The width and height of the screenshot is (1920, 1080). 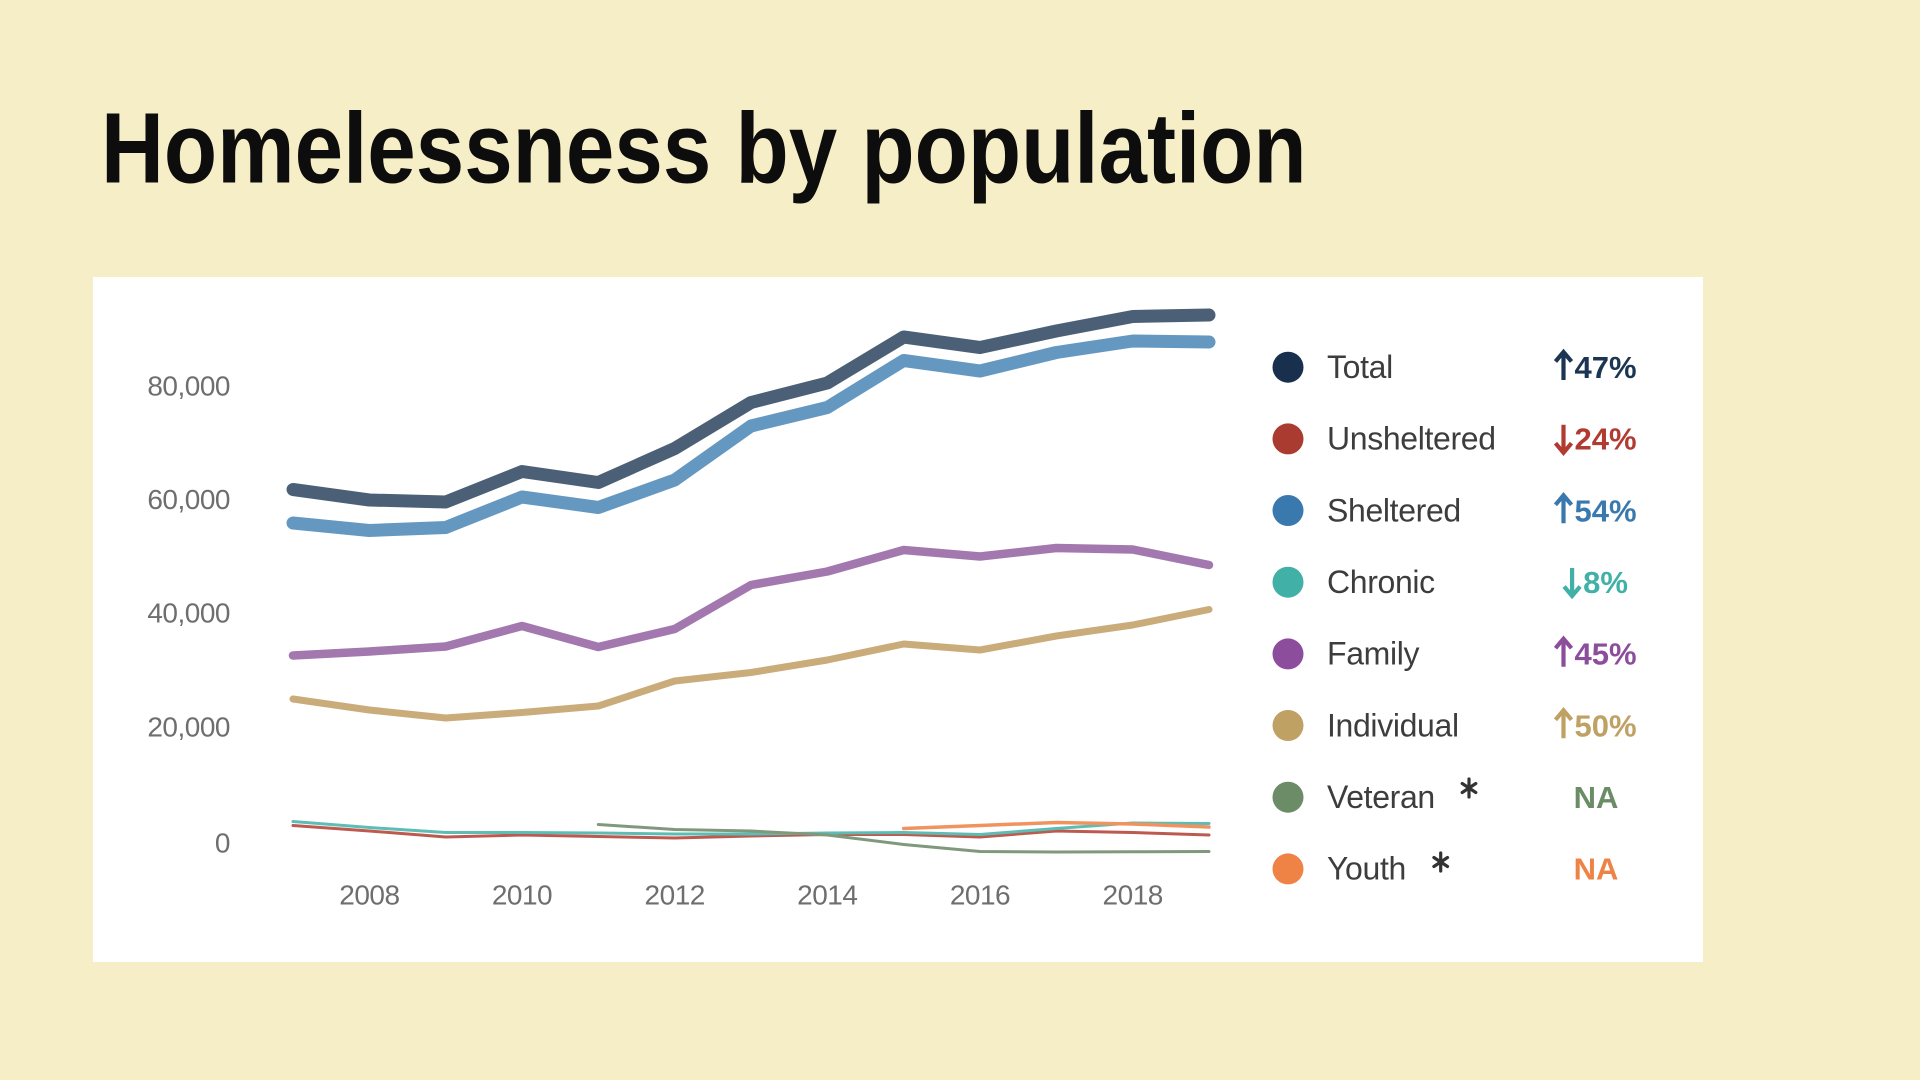 What do you see at coordinates (1606, 654) in the screenshot?
I see `svg-text: 45%` at bounding box center [1606, 654].